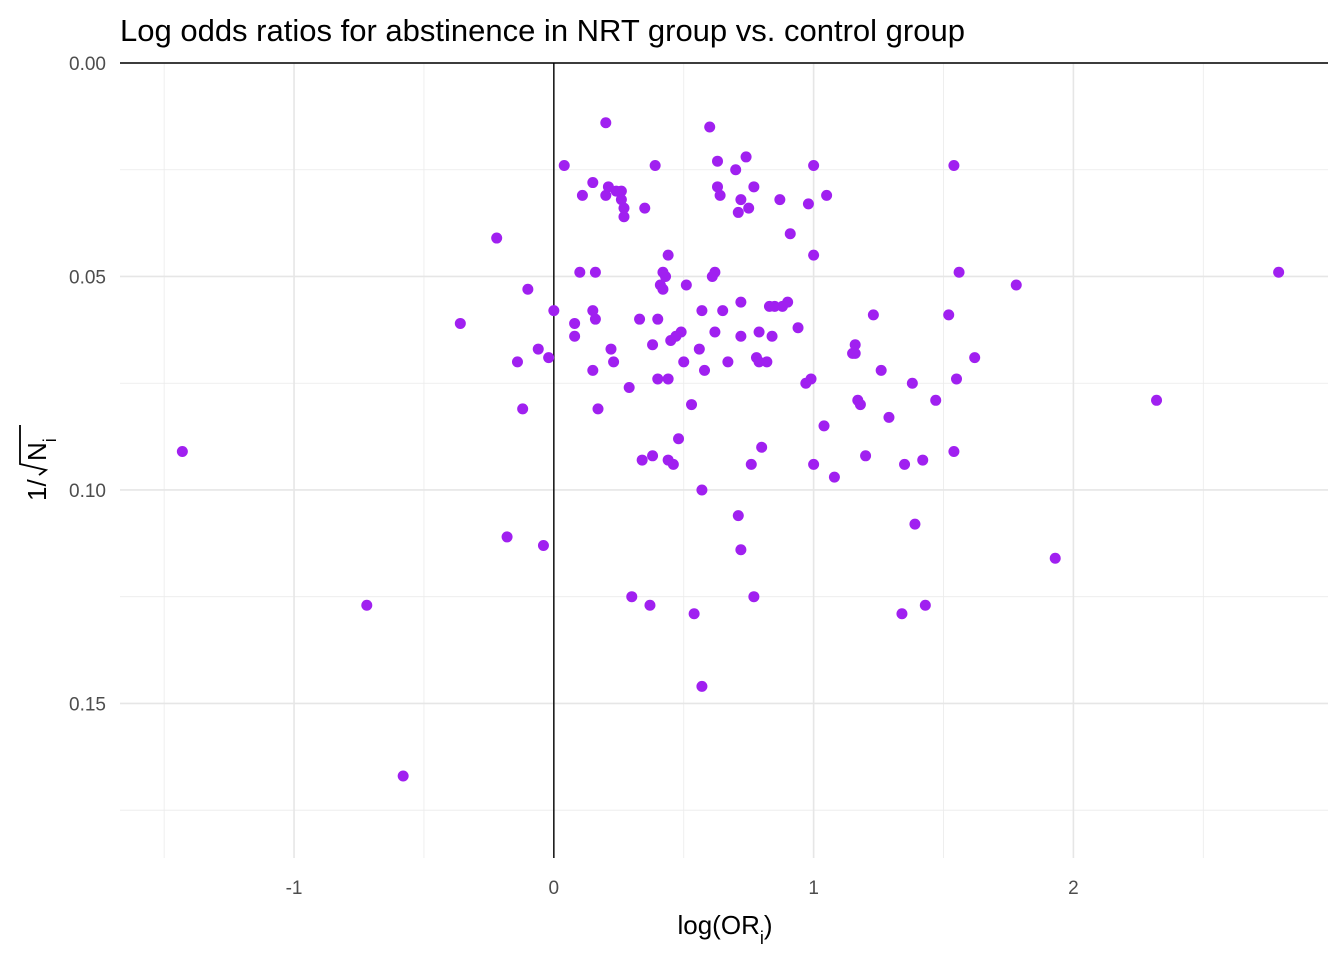  I want to click on y-axis-label: 1/ Ni, so click(39, 463).